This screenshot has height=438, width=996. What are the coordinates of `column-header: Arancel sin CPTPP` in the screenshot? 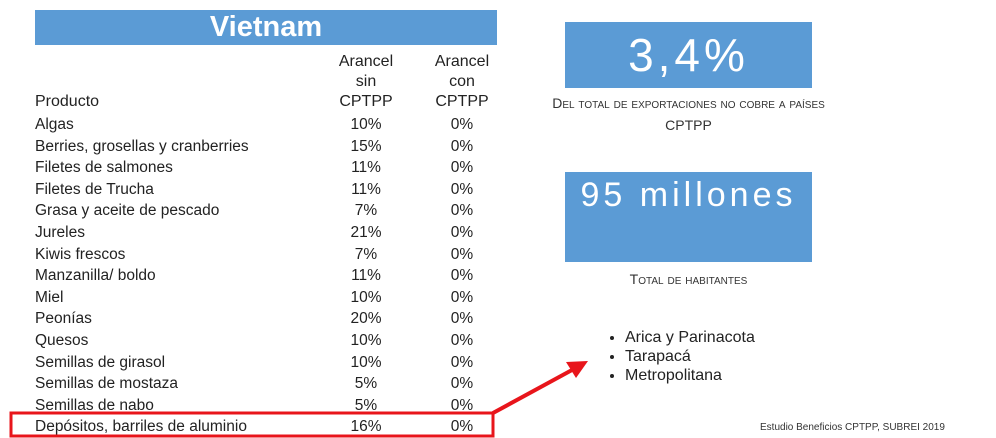 It's located at (366, 82).